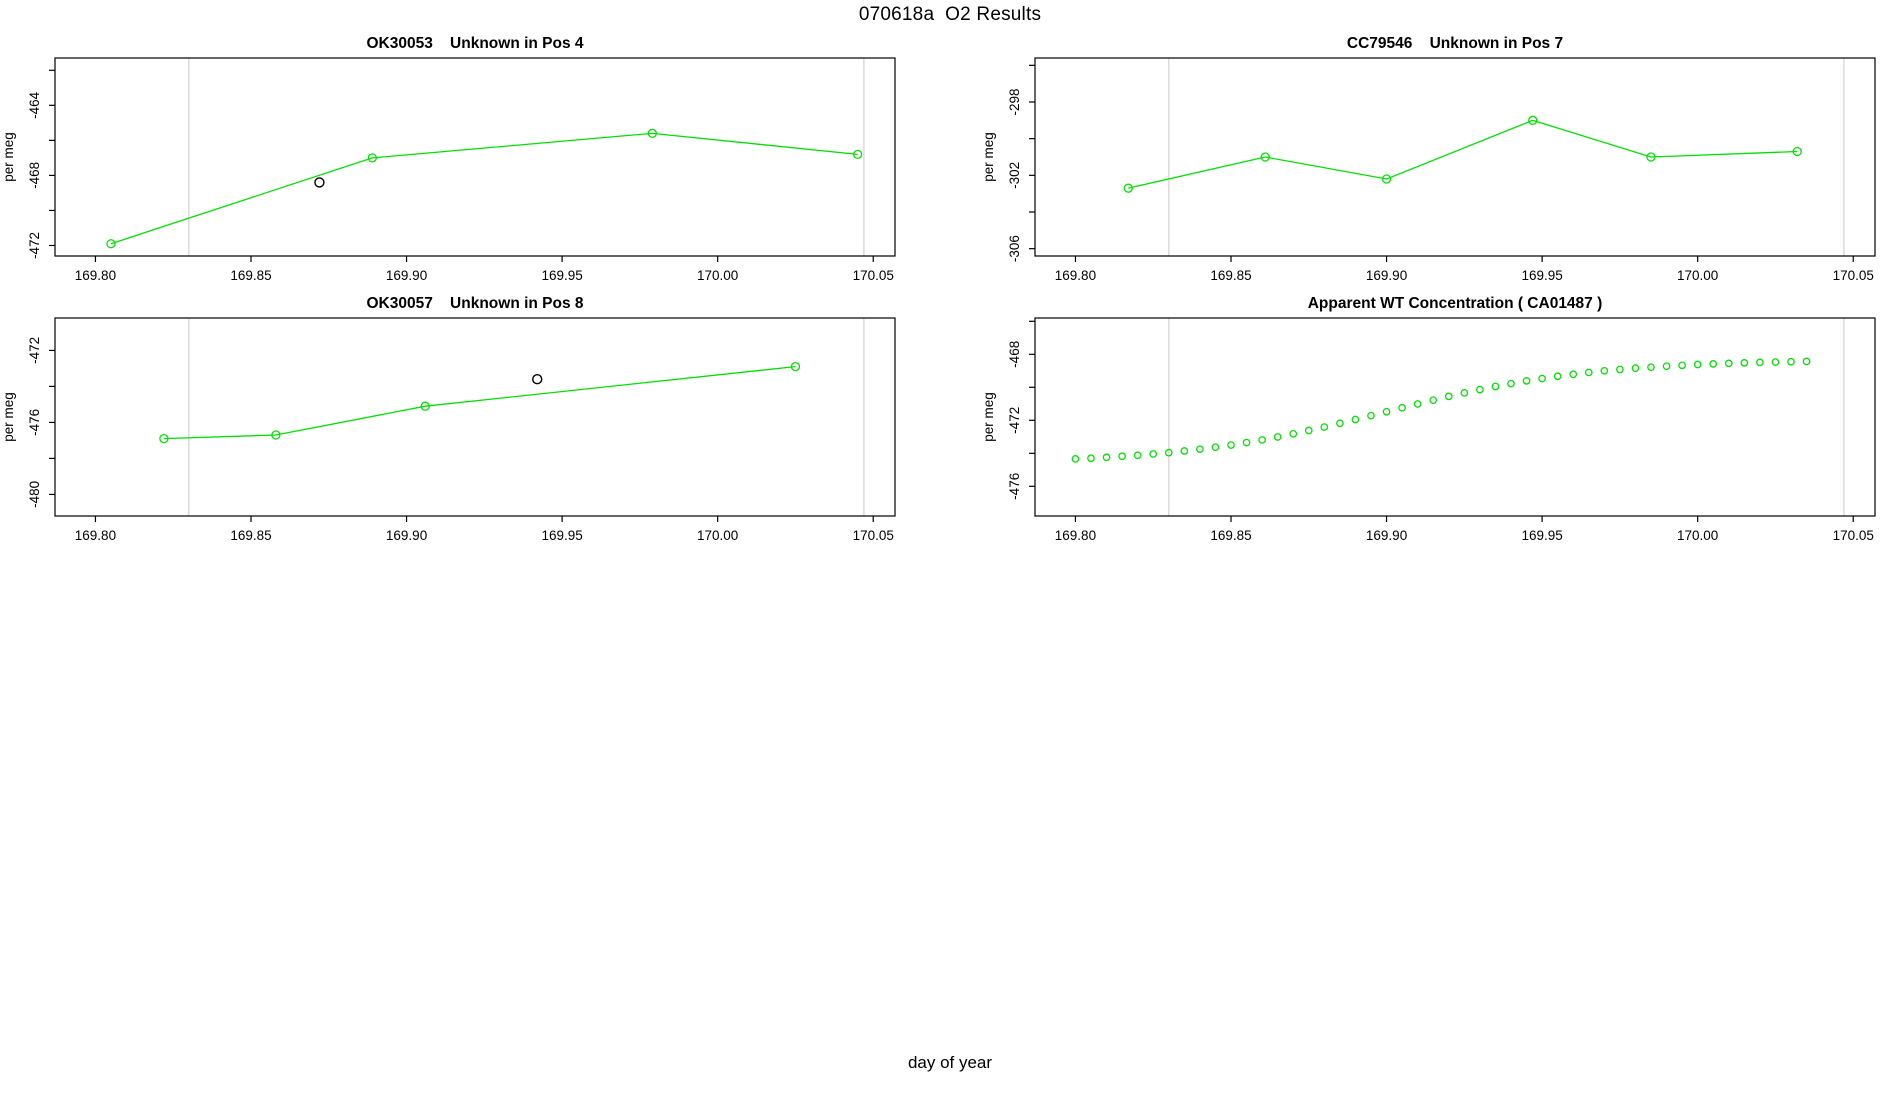  Describe the element at coordinates (34, 494) in the screenshot. I see `y-tick-label: -480` at that location.